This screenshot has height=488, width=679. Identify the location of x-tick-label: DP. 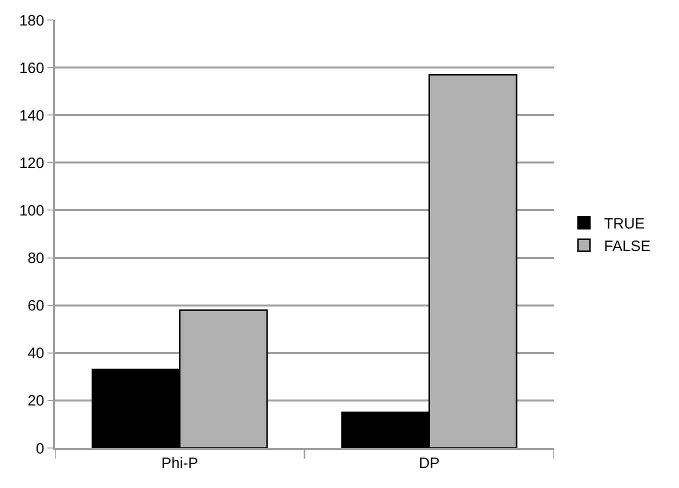
(429, 463).